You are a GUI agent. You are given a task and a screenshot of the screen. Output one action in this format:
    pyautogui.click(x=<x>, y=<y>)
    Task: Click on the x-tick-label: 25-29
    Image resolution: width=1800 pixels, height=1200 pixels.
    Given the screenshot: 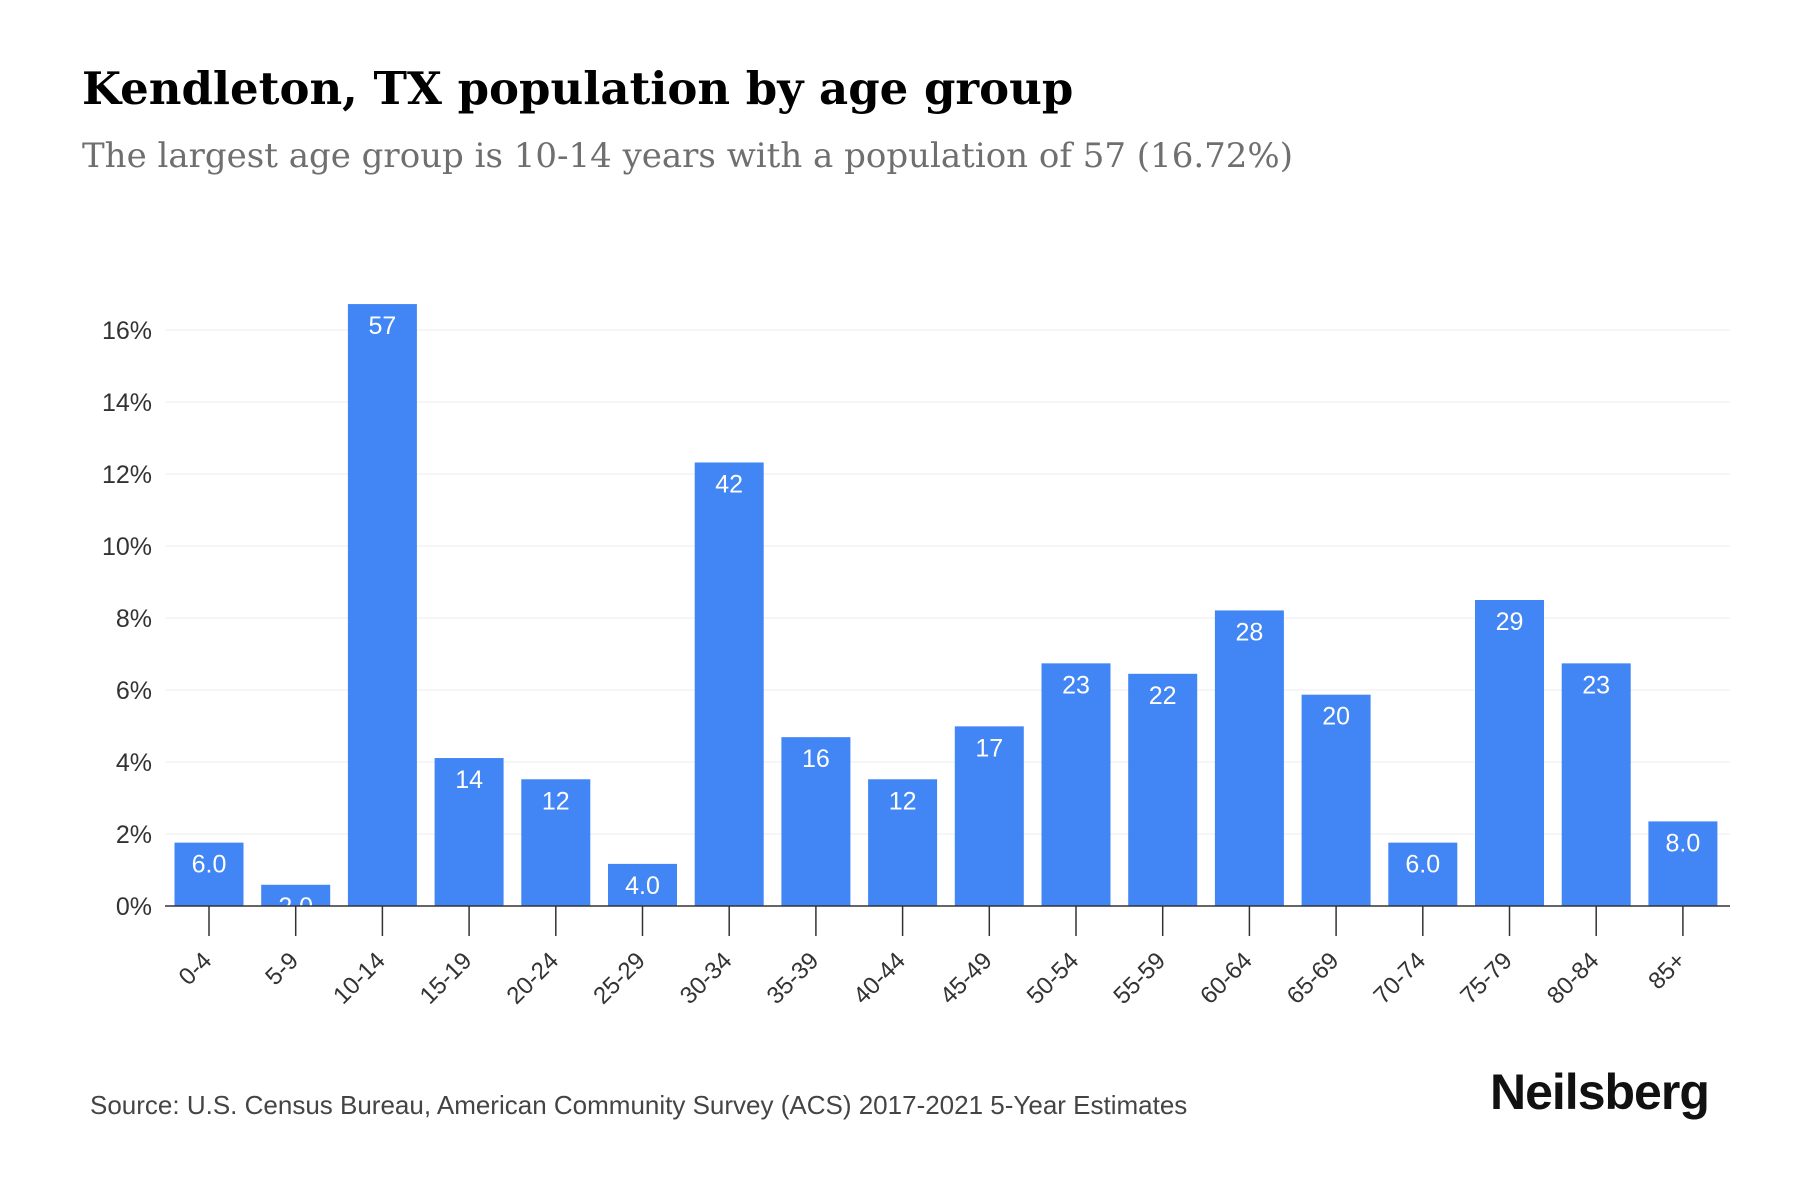 What is the action you would take?
    pyautogui.click(x=619, y=978)
    